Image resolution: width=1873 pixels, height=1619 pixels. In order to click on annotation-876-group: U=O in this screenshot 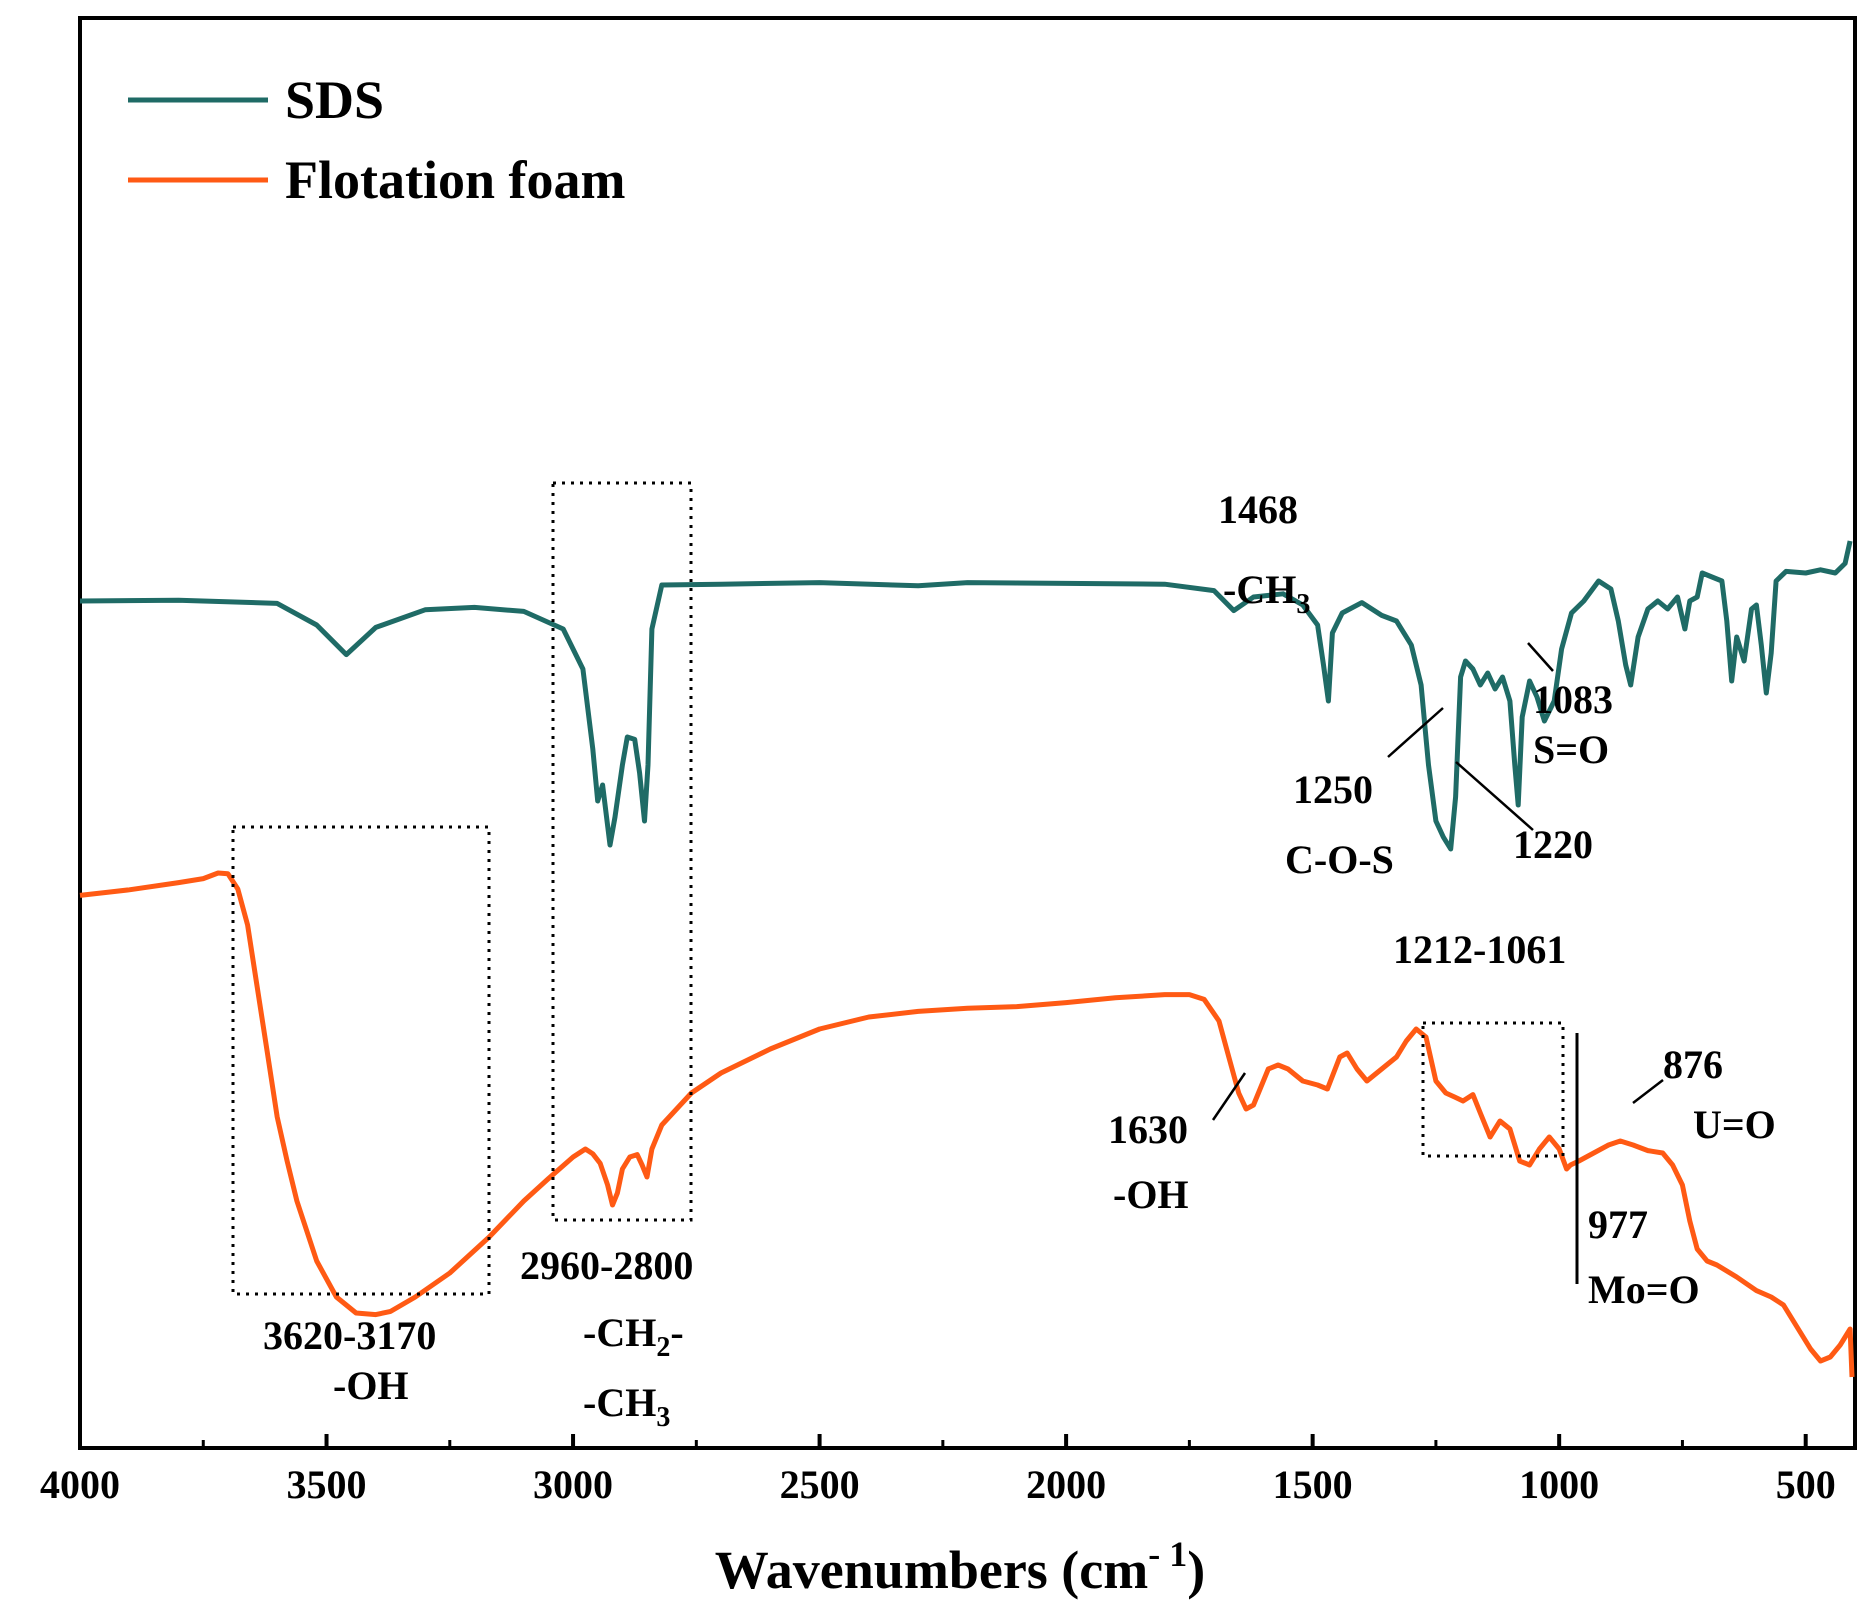, I will do `click(1734, 1124)`.